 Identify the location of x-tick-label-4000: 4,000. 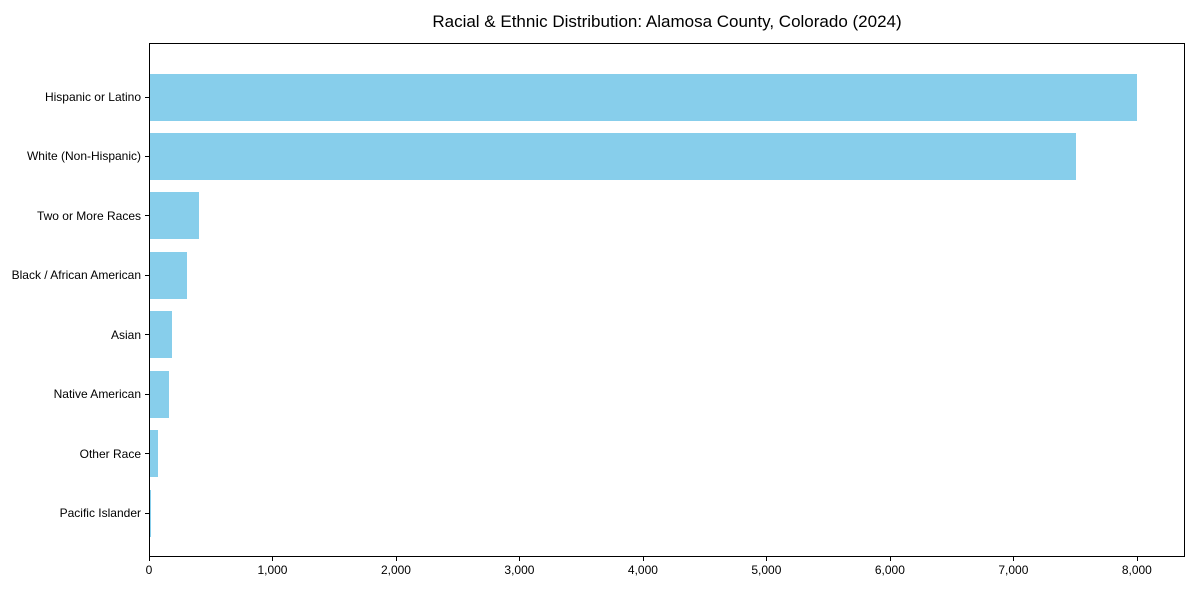
(642, 570).